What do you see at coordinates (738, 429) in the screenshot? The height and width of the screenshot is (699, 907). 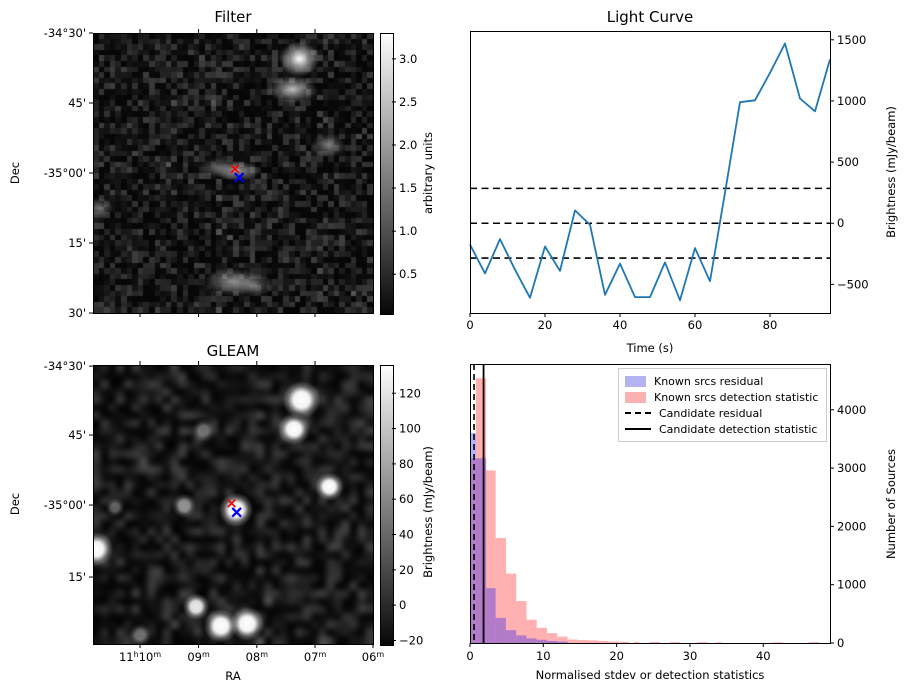 I see `legend-item-label: Candidate detection statistic` at bounding box center [738, 429].